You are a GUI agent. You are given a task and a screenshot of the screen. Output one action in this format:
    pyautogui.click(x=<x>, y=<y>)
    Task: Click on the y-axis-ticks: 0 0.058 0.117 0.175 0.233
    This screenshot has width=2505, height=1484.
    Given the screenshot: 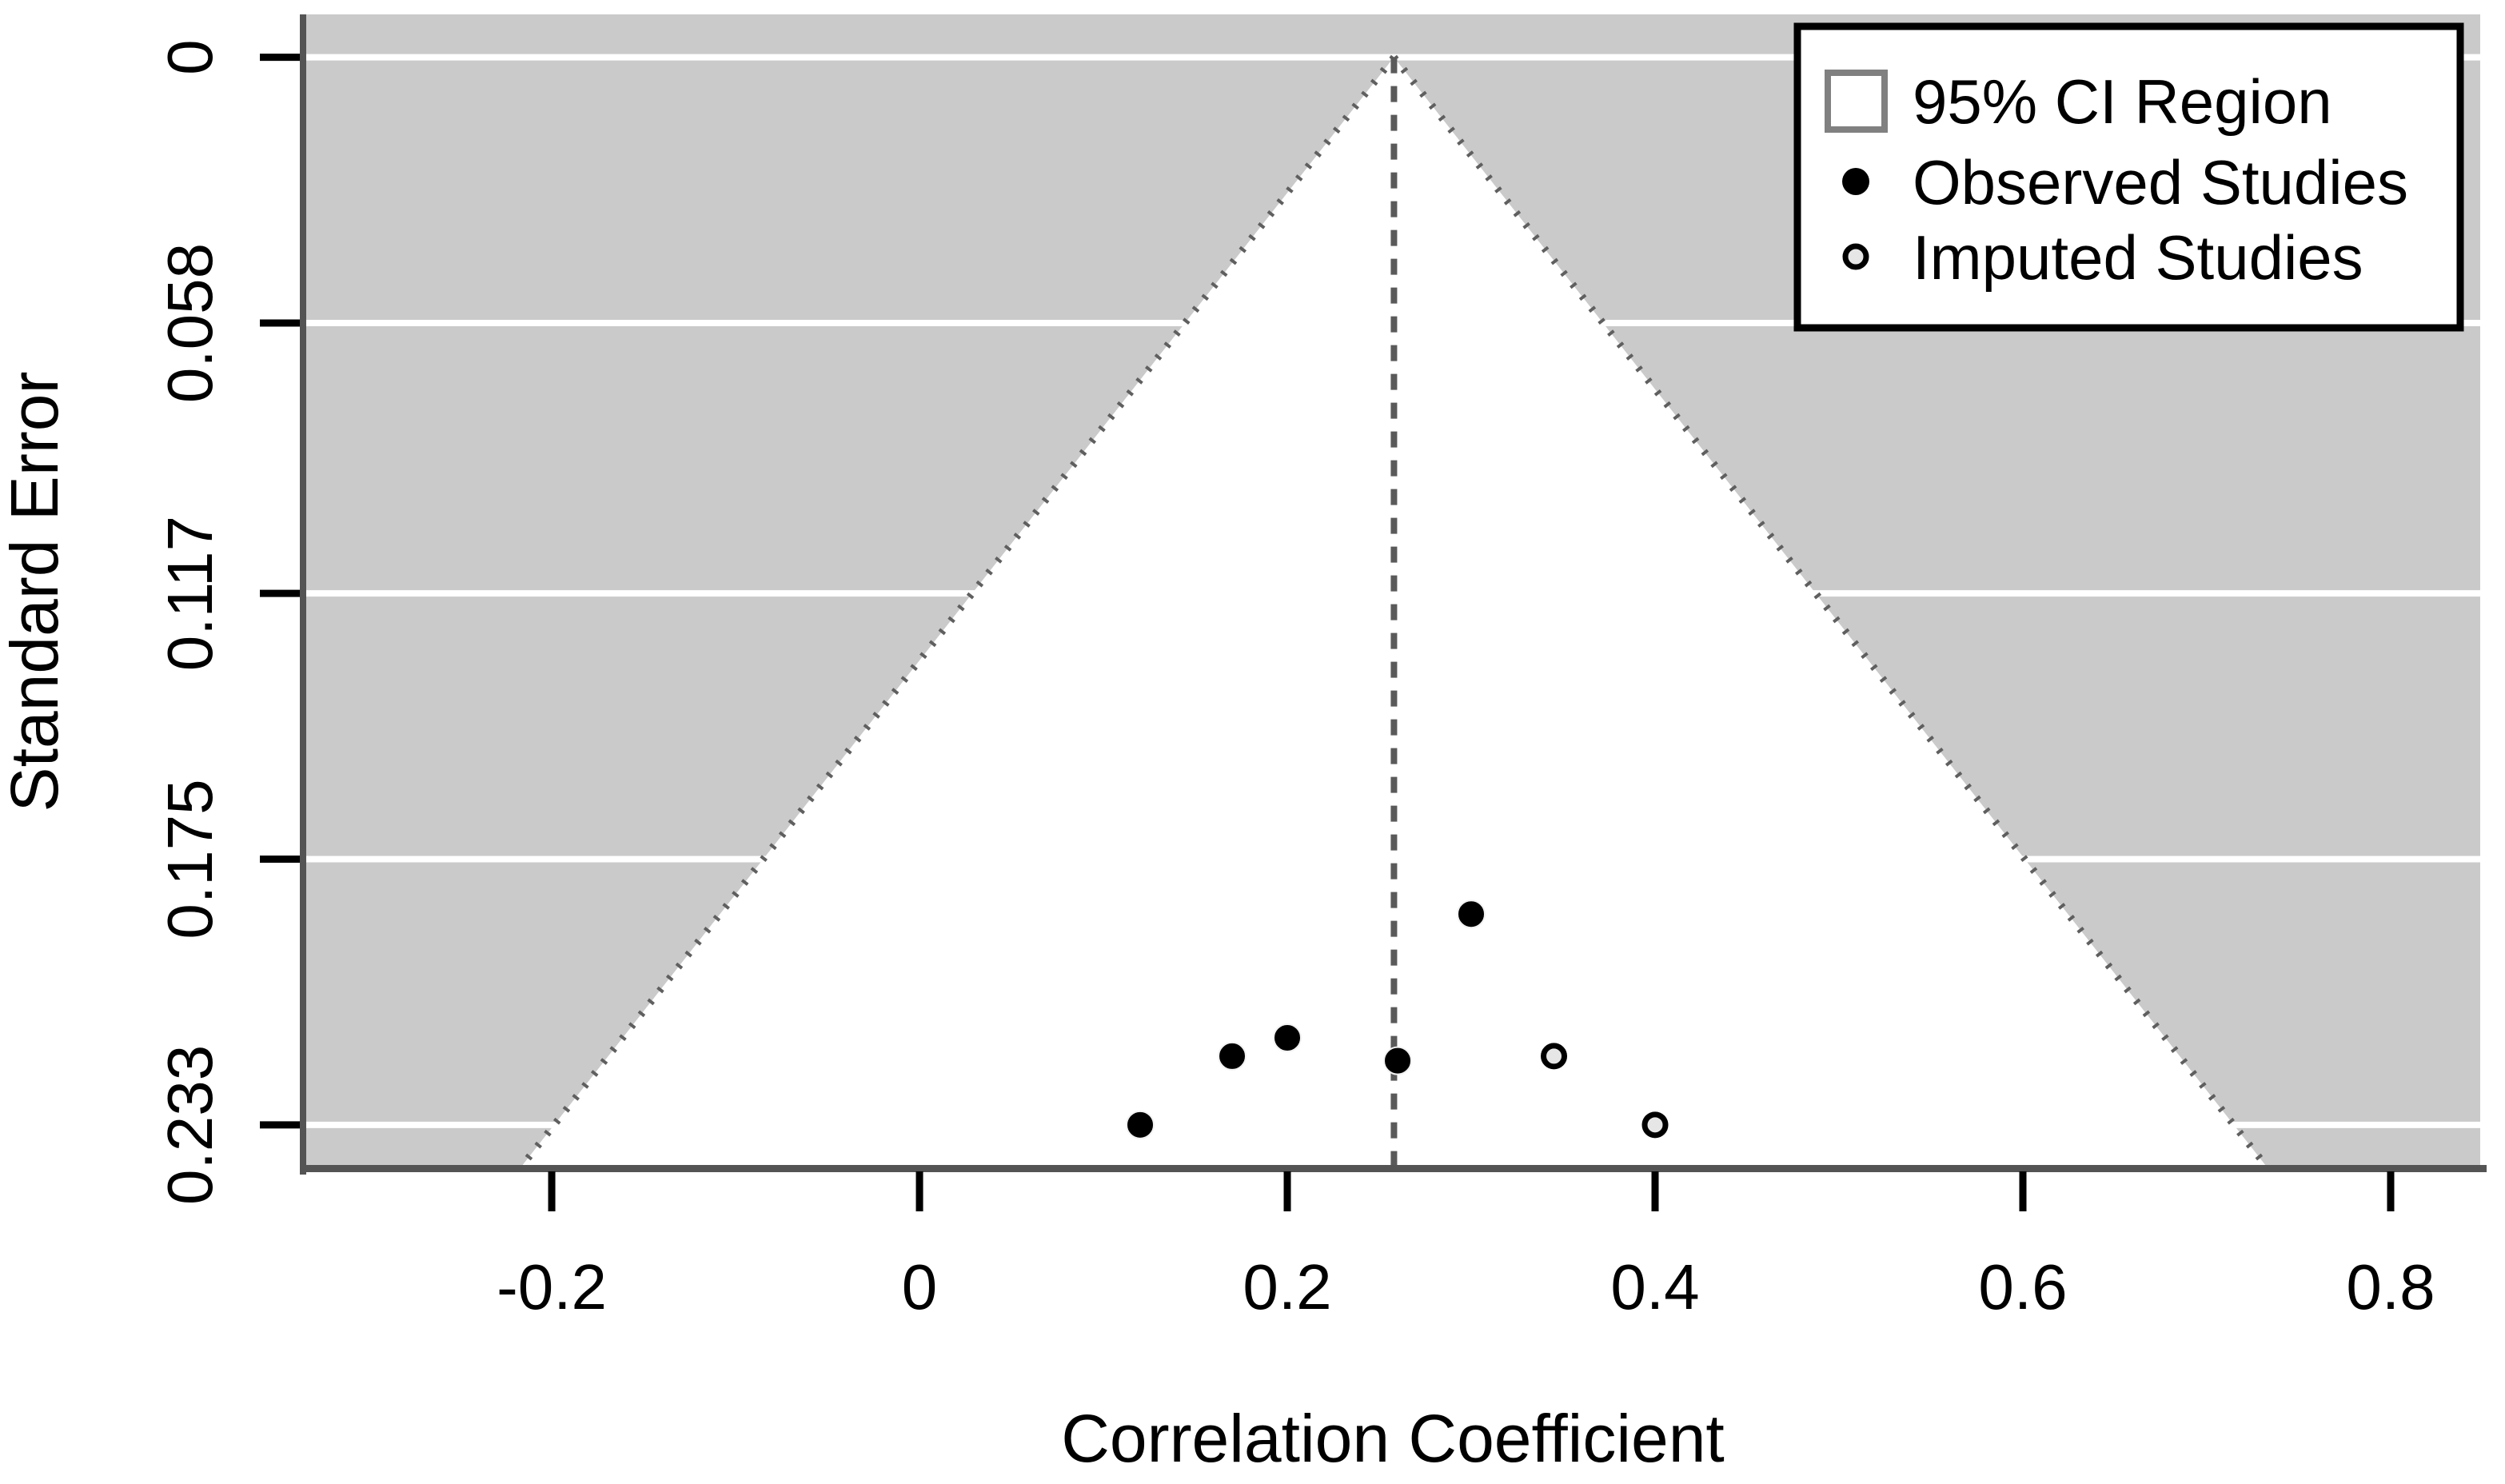 What is the action you would take?
    pyautogui.click(x=227, y=622)
    